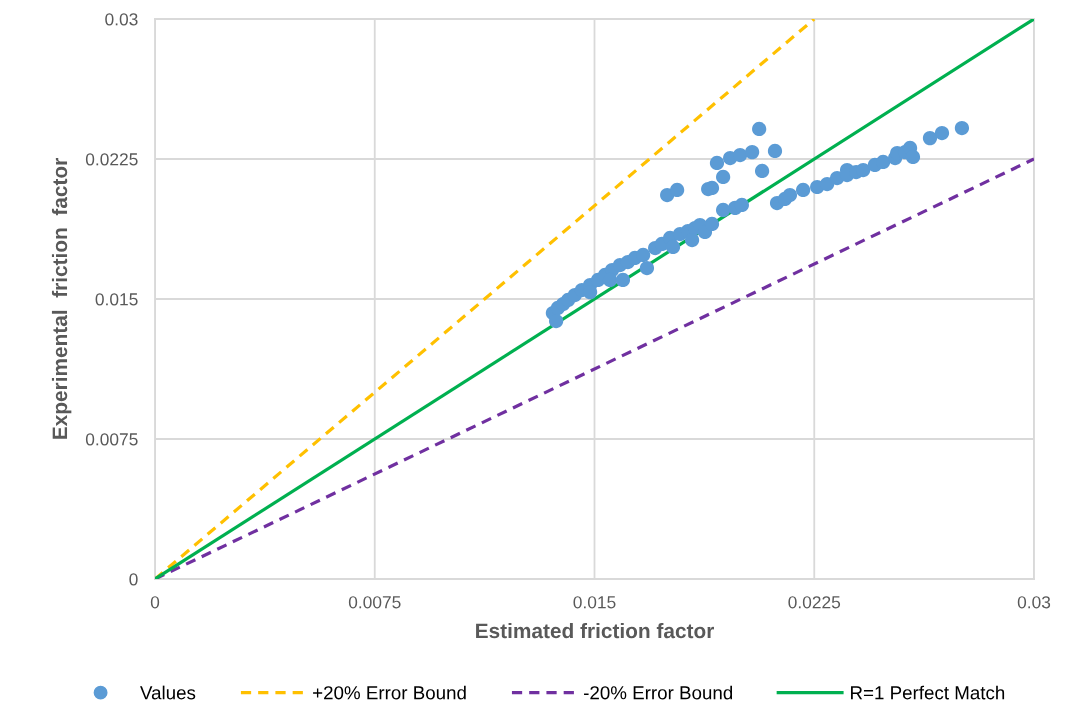 This screenshot has width=1074, height=720. I want to click on y-tick-label: 0.0075, so click(111, 439).